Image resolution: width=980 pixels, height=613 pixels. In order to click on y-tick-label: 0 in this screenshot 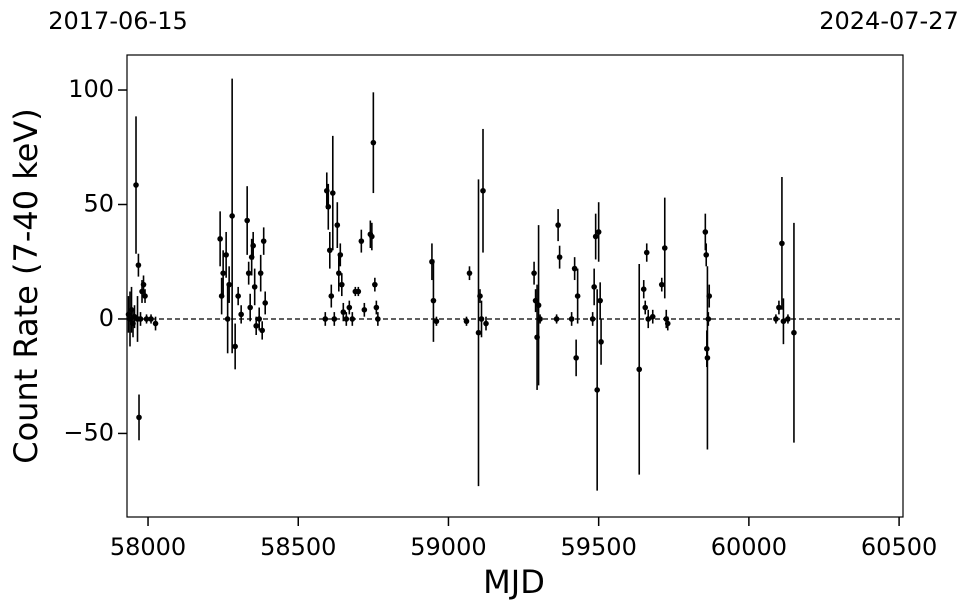, I will do `click(106, 318)`.